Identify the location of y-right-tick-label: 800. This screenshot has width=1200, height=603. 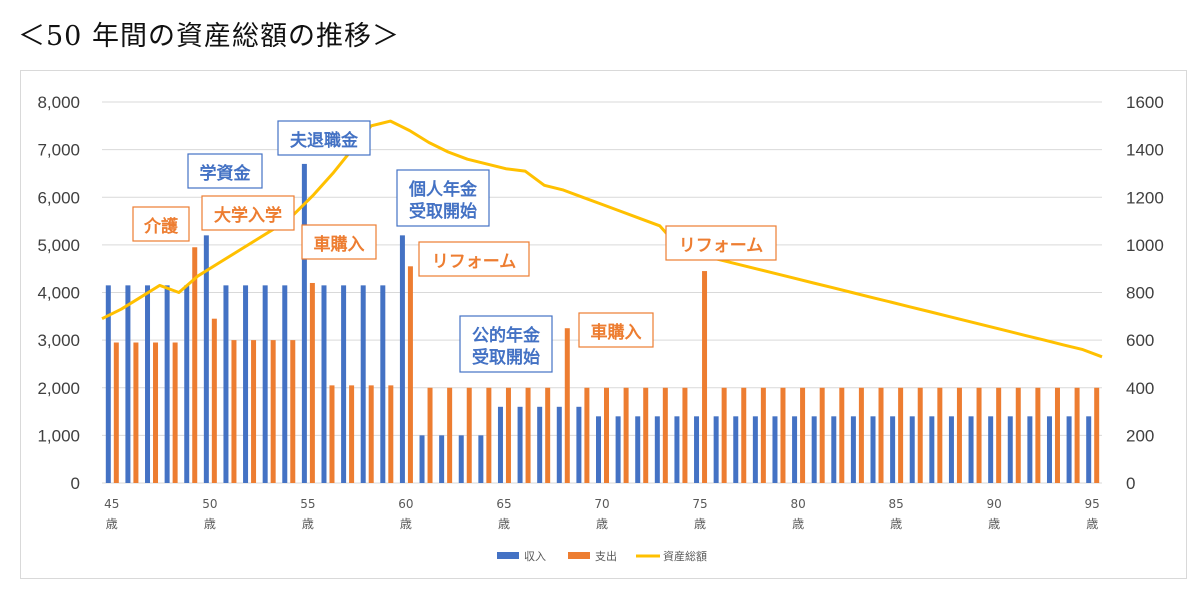
(1140, 293).